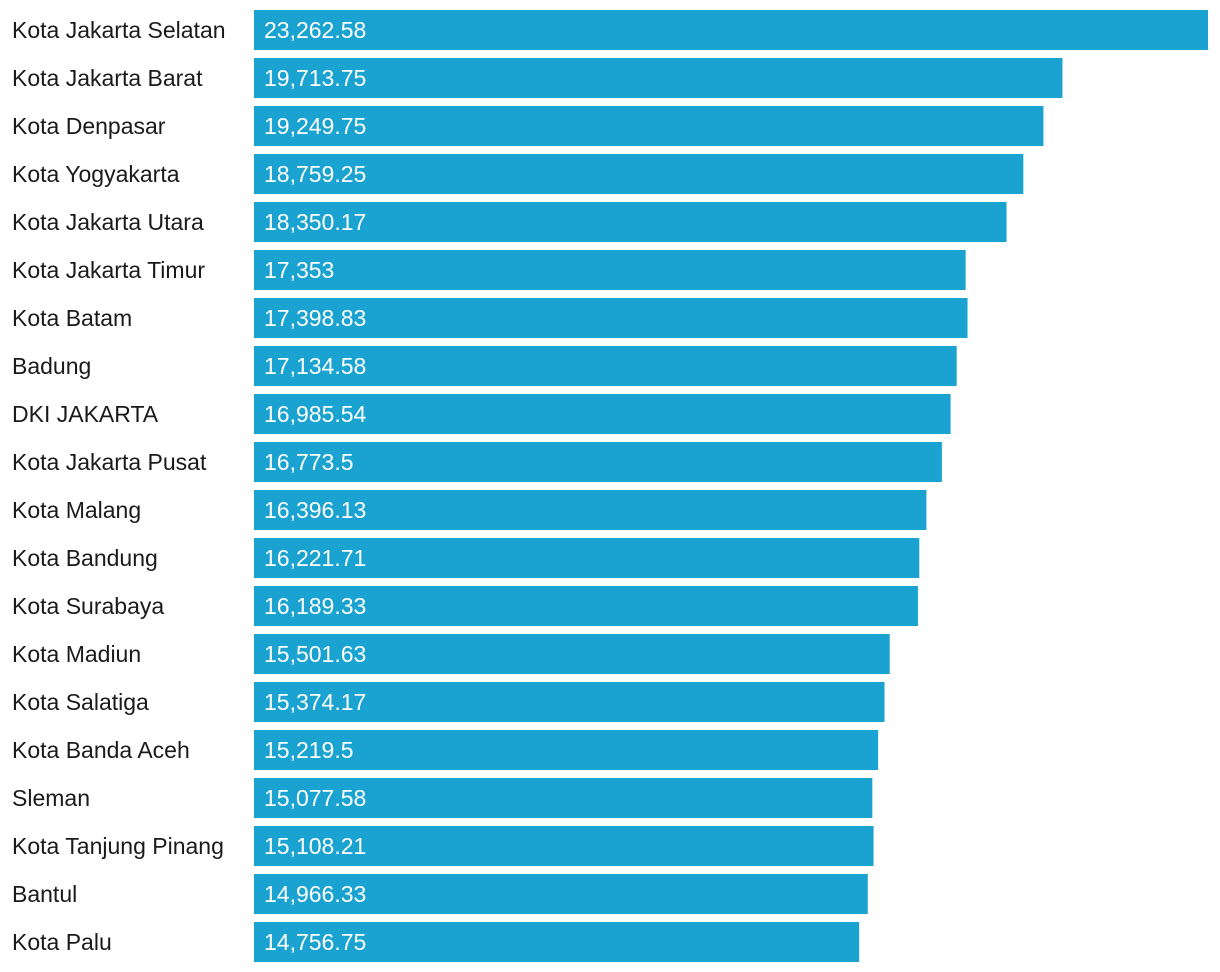 The image size is (1220, 972). I want to click on category-label: Kota Bandung, so click(85, 558).